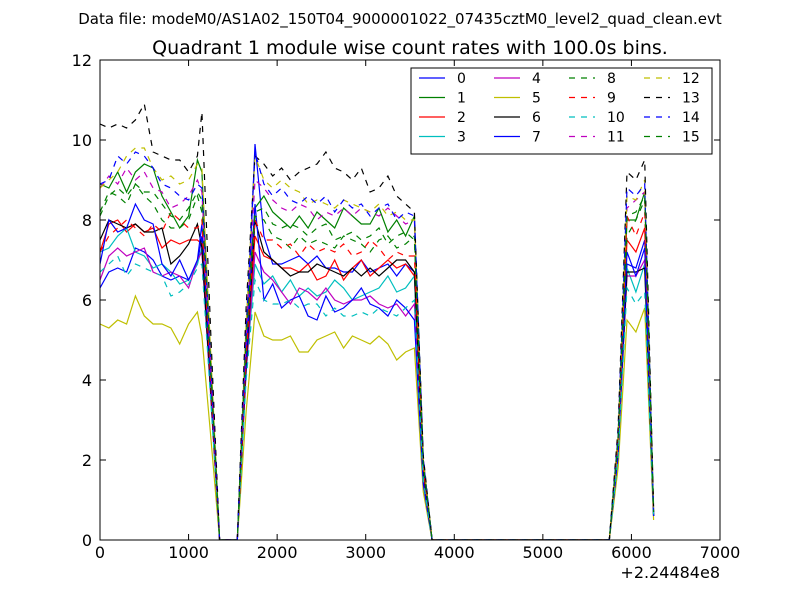  What do you see at coordinates (277, 552) in the screenshot?
I see `x-tick-label: 2000` at bounding box center [277, 552].